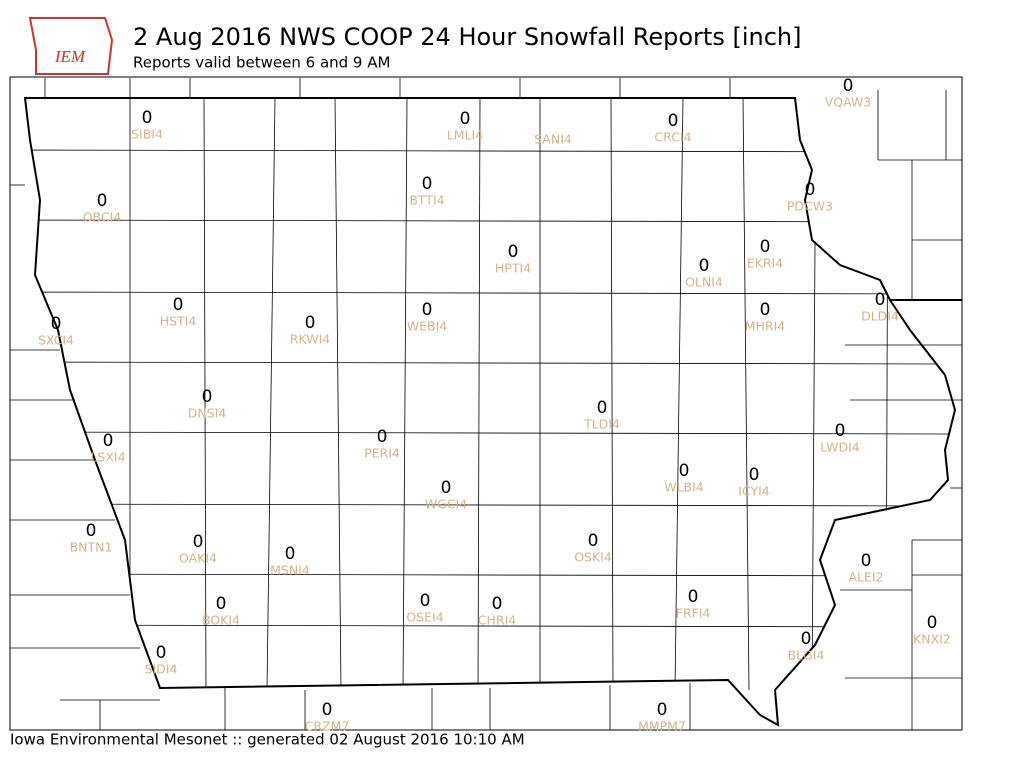  Describe the element at coordinates (754, 491) in the screenshot. I see `station-id: ICYI4` at that location.